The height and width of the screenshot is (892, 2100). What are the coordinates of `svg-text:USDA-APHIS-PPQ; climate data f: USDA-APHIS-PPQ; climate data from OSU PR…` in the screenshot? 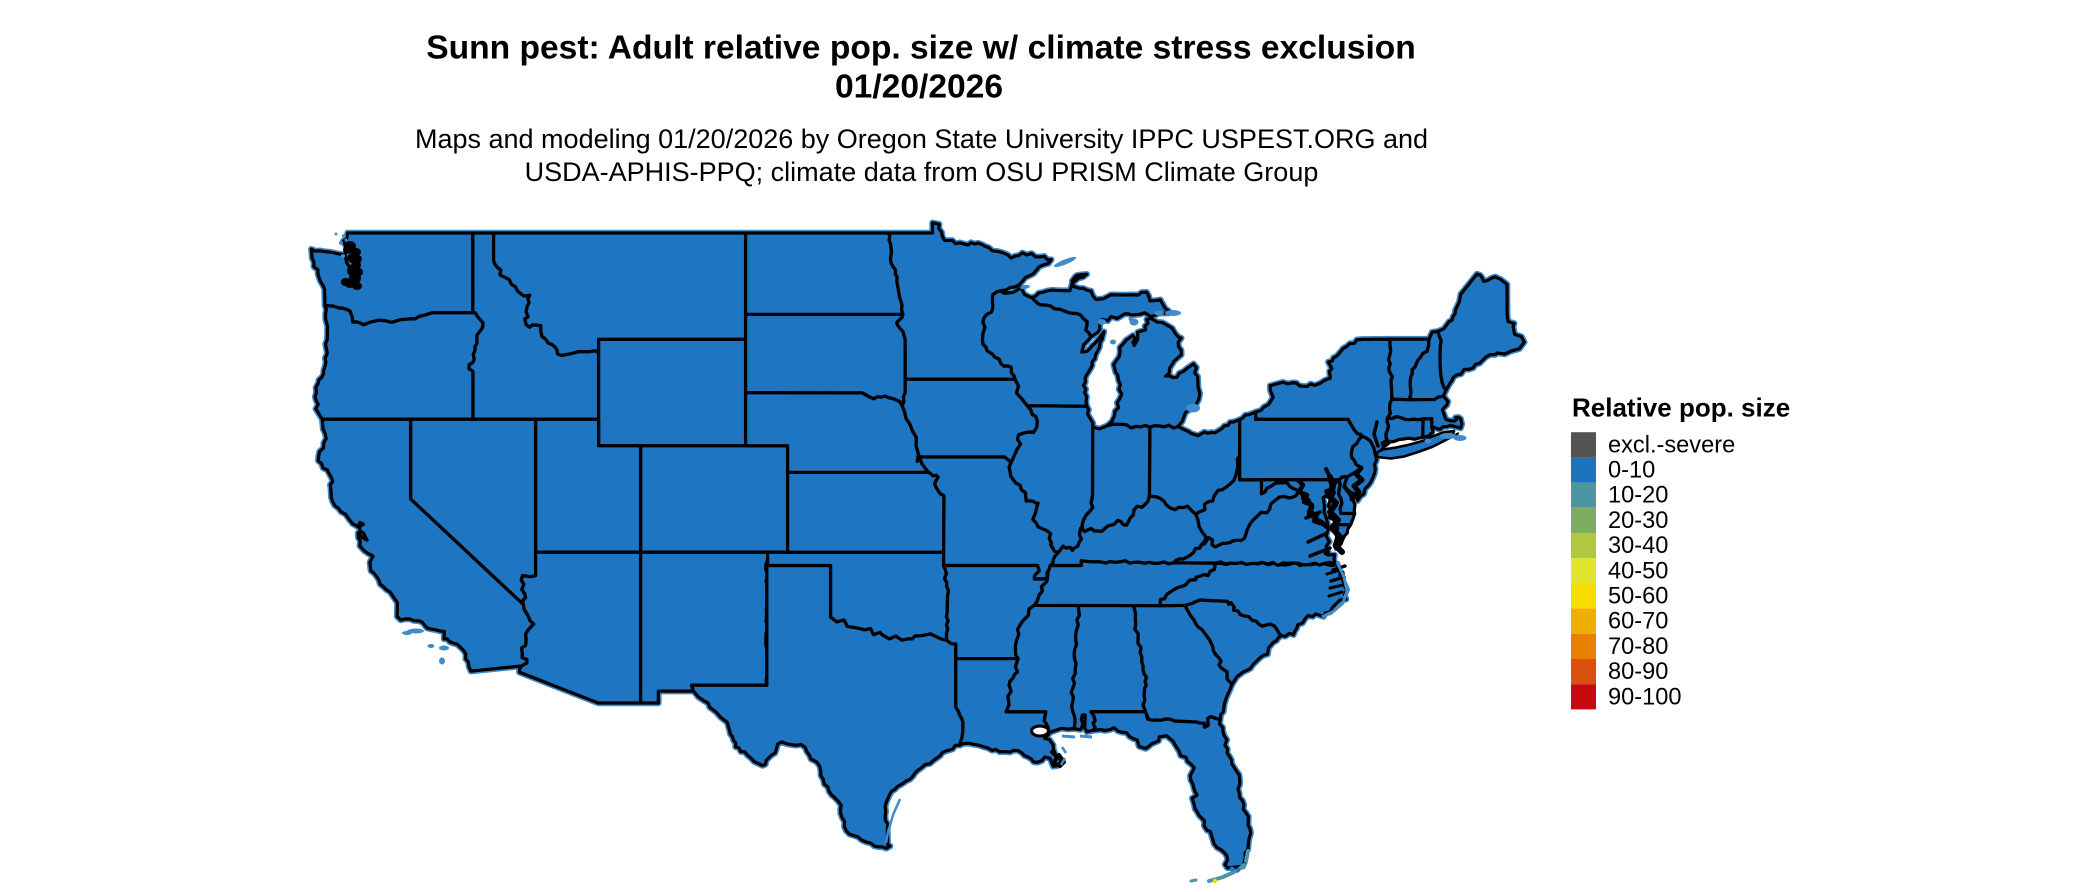 It's located at (922, 172).